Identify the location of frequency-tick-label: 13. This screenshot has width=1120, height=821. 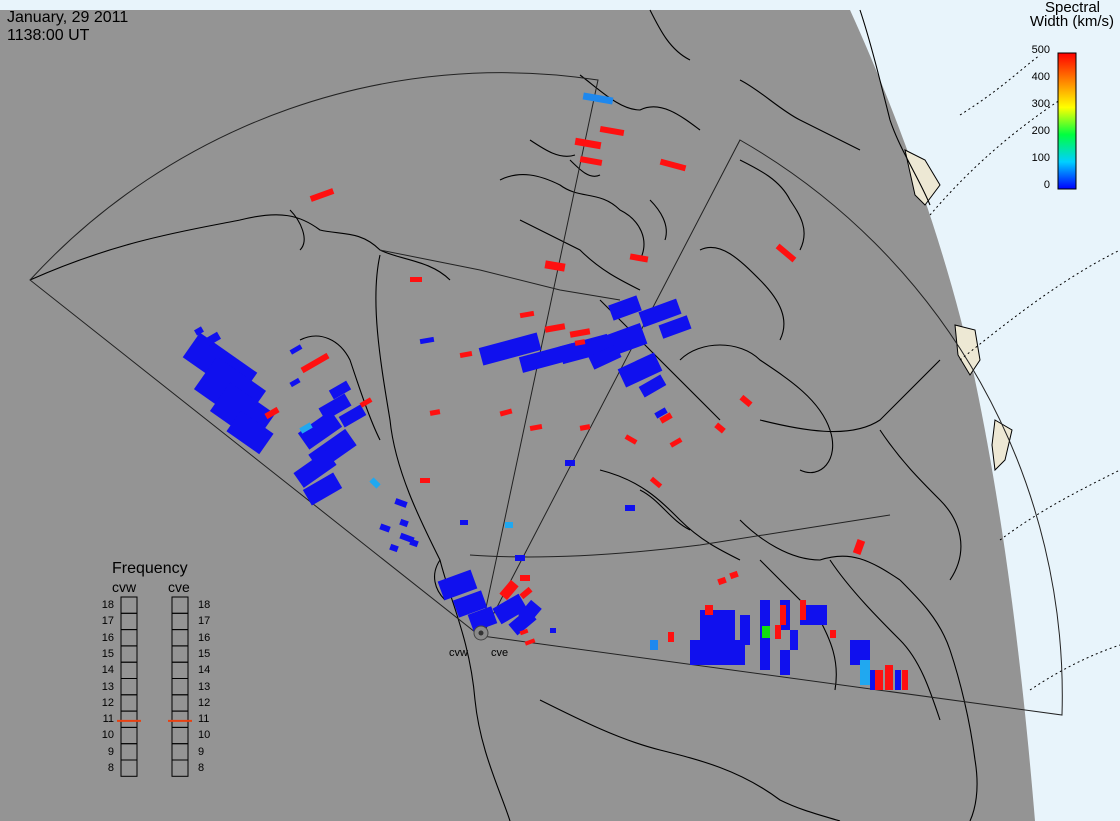
(107, 686).